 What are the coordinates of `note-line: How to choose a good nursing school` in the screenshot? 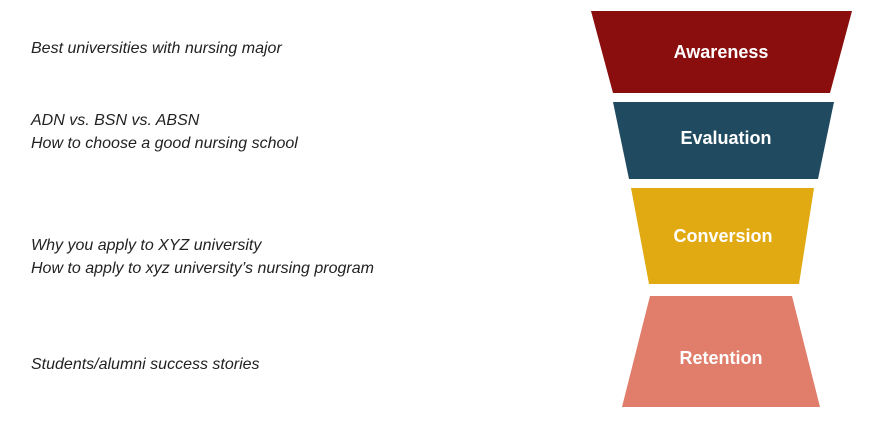 It's located at (164, 143).